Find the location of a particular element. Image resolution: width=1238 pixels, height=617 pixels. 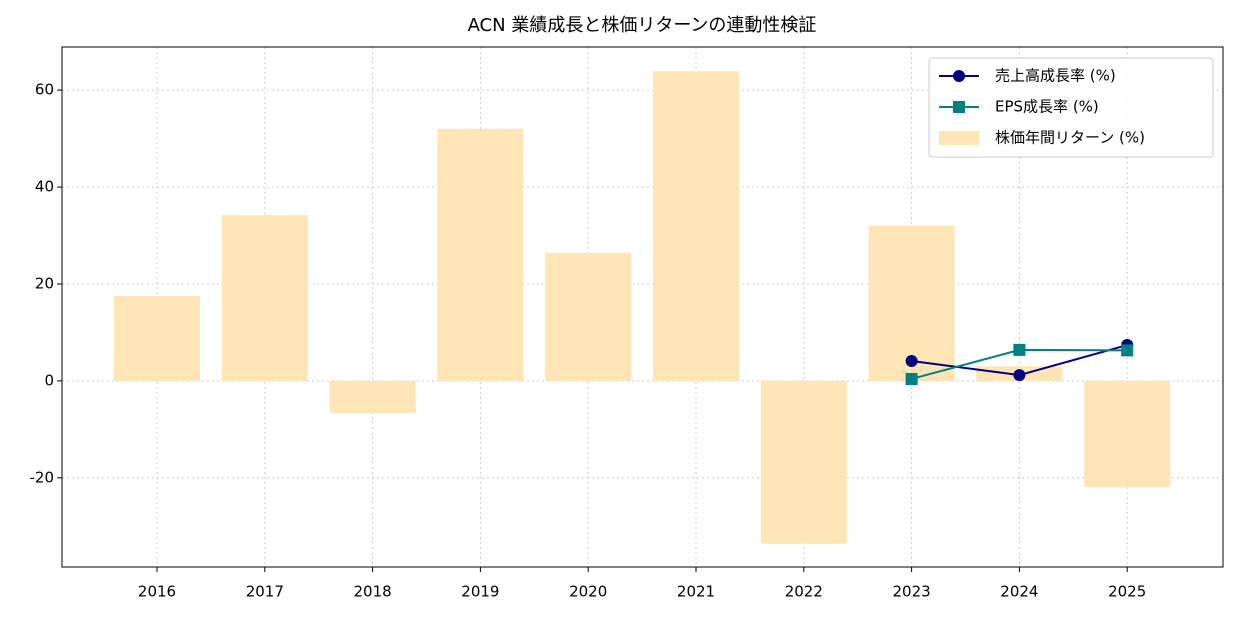

x-tick-label: 2018 is located at coordinates (373, 592).